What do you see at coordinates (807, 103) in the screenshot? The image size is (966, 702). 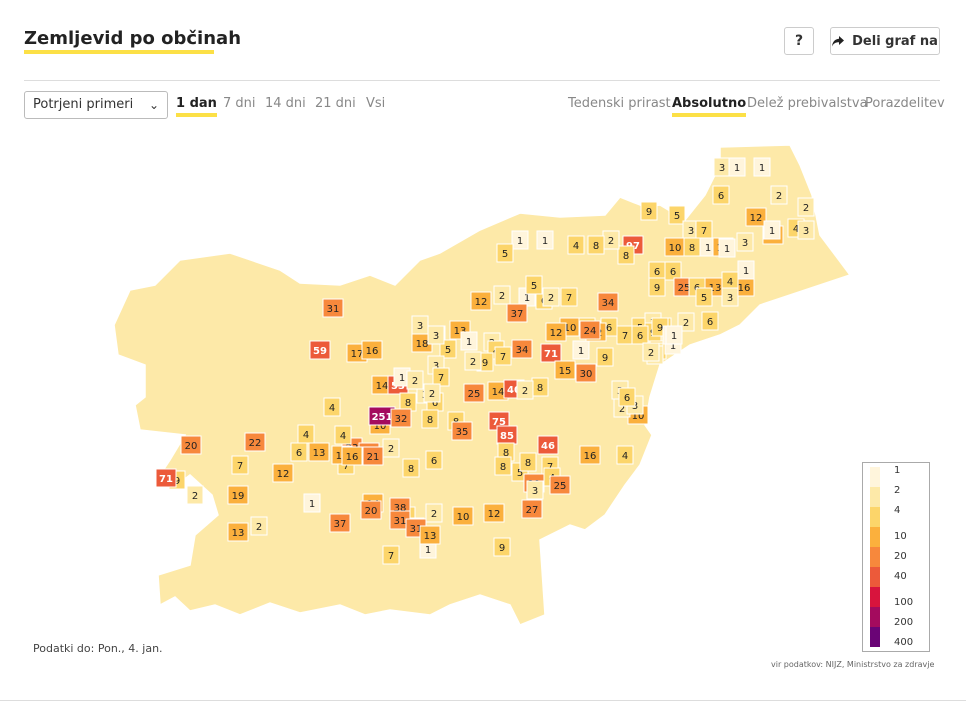 I see `tab-delez-prebivalstva: Delež prebivalstva` at bounding box center [807, 103].